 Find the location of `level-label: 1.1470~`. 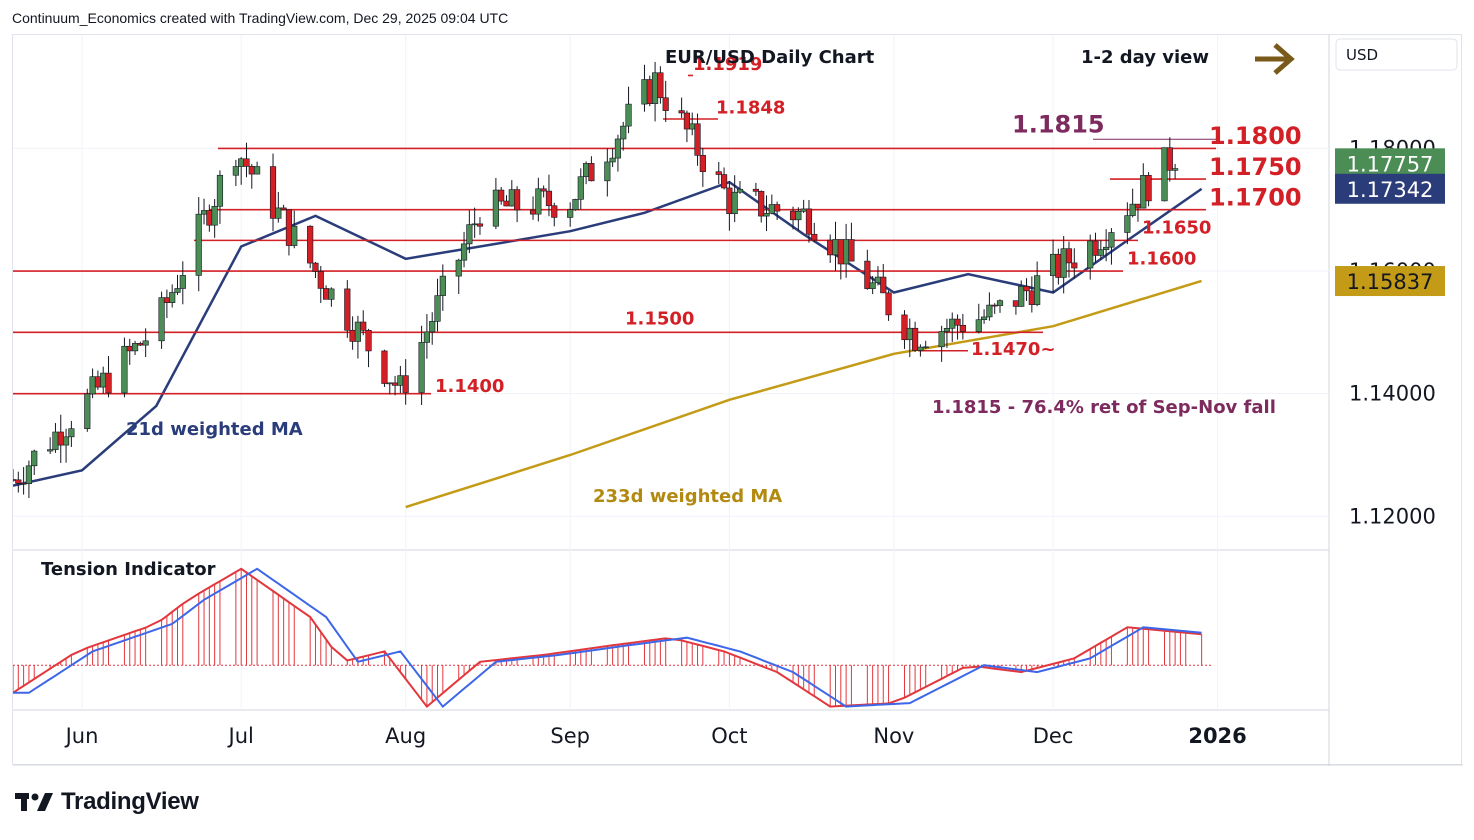

level-label: 1.1470~ is located at coordinates (1013, 349).